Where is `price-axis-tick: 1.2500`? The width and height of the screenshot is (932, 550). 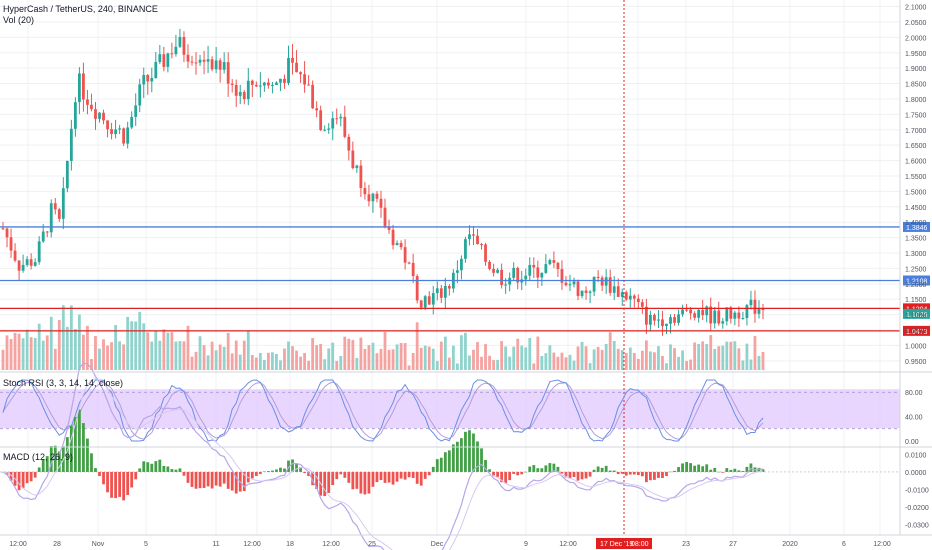
price-axis-tick: 1.2500 is located at coordinates (916, 269).